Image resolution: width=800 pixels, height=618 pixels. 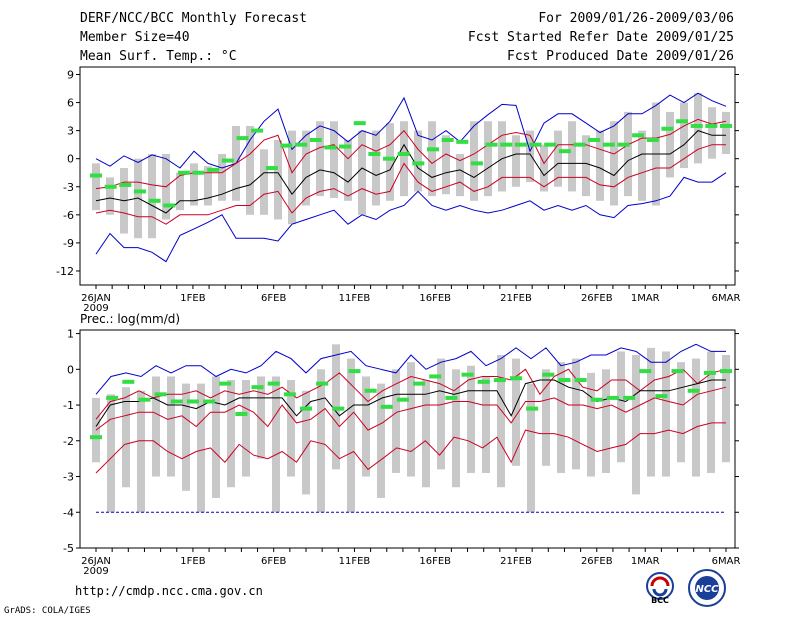 I want to click on y-tick-label: -4, so click(x=68, y=512).